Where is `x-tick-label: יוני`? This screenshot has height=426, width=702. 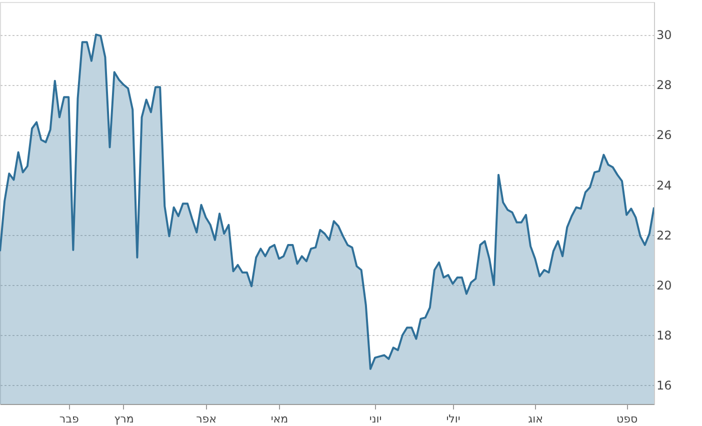 x-tick-label: יוני is located at coordinates (375, 419).